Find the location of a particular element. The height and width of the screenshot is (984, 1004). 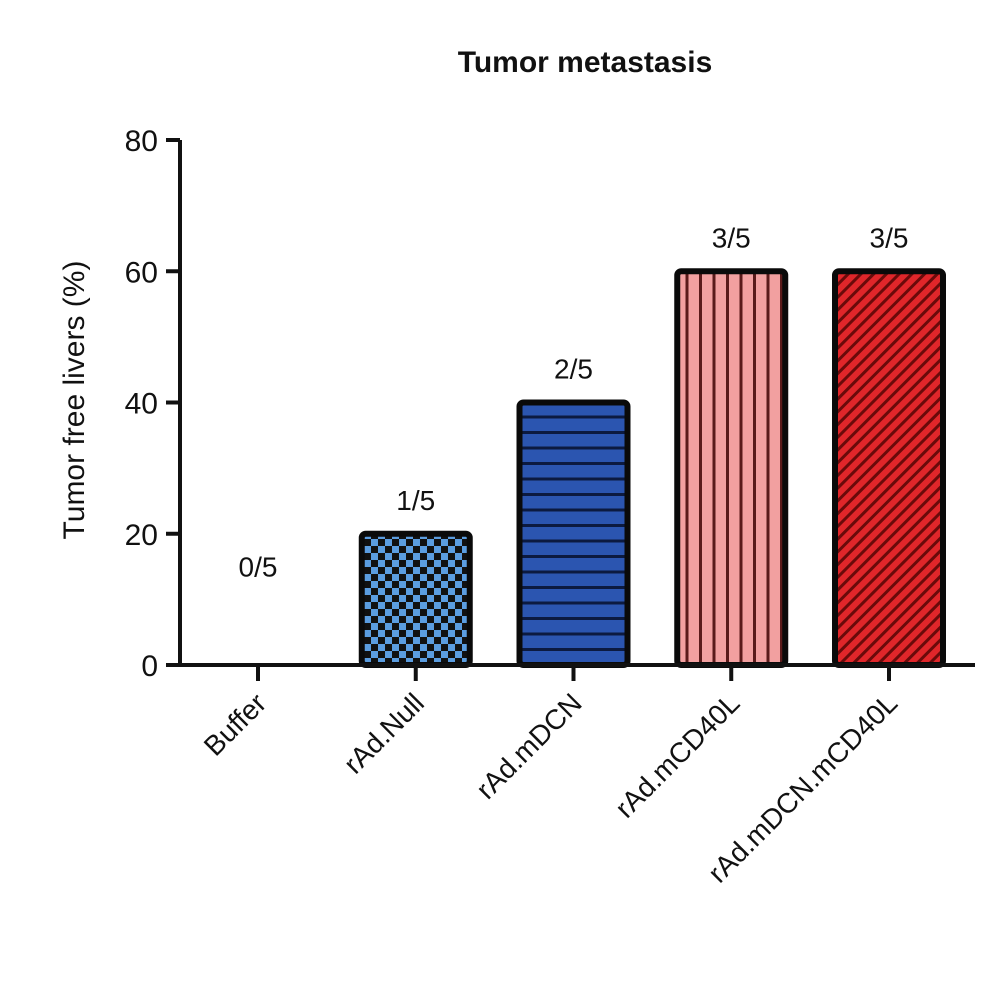

data-label: 1/5 is located at coordinates (415, 500).